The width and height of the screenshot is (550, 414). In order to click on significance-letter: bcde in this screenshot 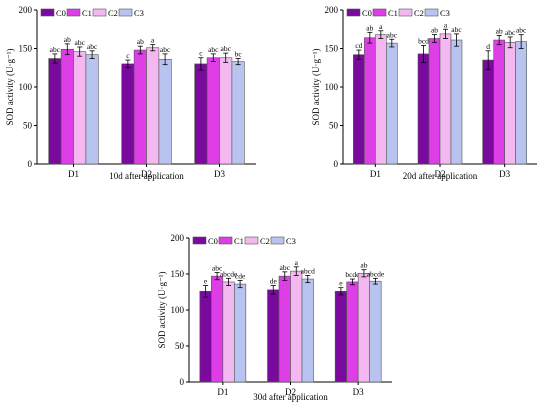, I will do `click(352, 274)`.